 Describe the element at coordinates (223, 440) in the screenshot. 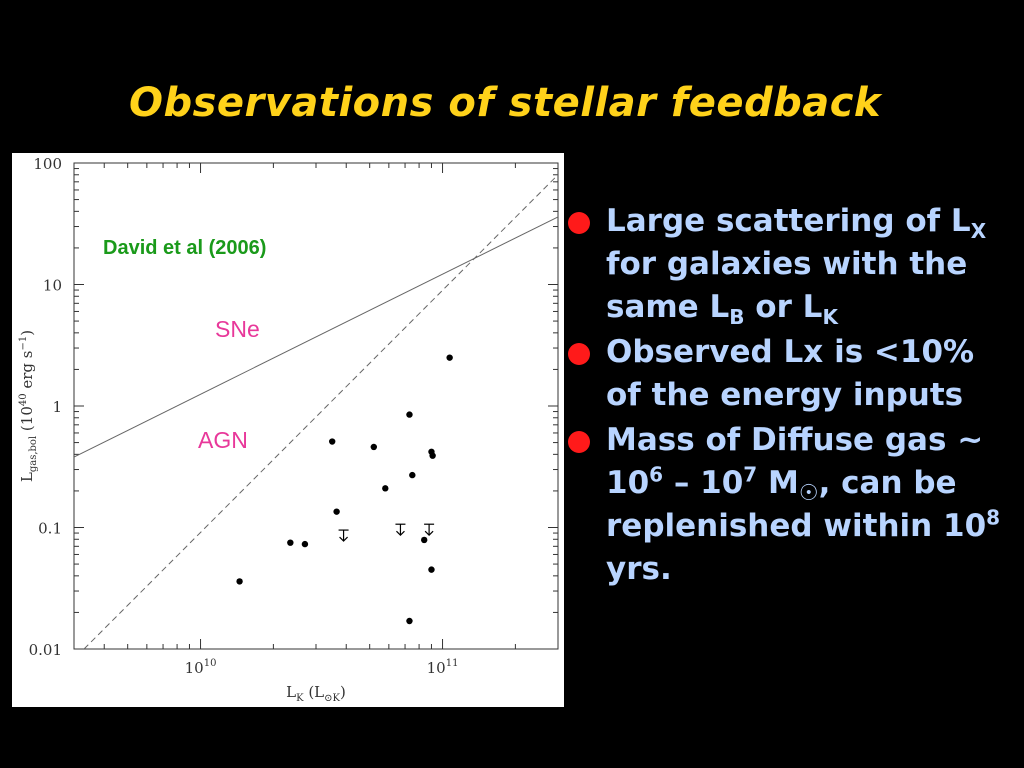

I see `agn-line-label: AGN` at that location.